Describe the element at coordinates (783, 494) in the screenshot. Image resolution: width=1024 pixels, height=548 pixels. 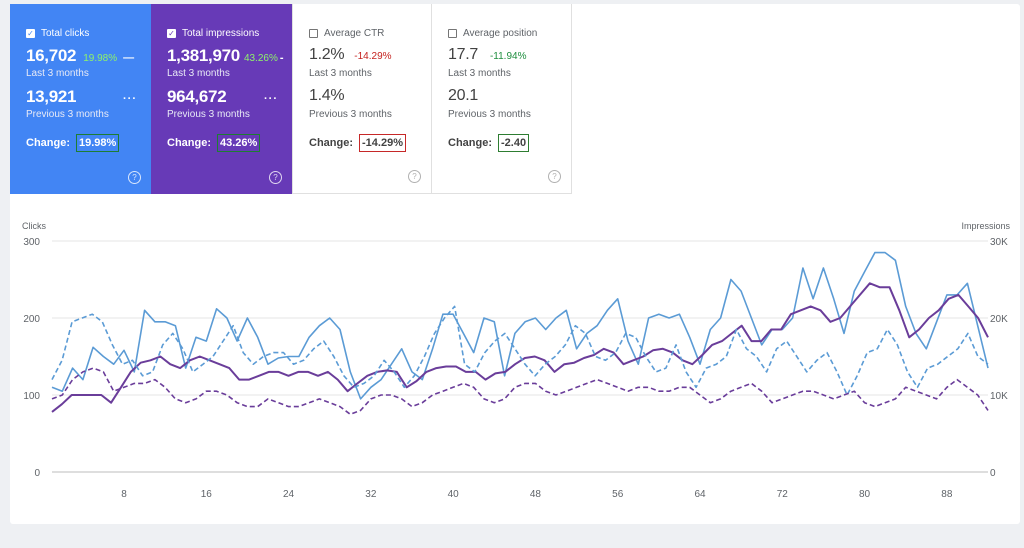
I see `x-tick-label: 72` at that location.